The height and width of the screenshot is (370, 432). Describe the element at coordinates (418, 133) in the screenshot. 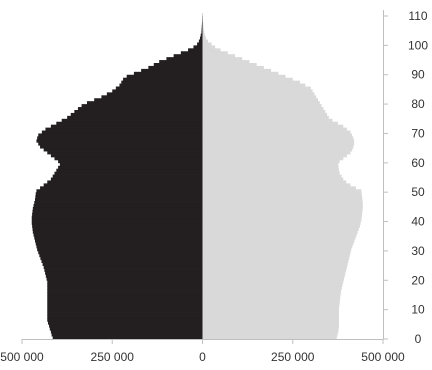

I see `y-tick-label: 70` at that location.